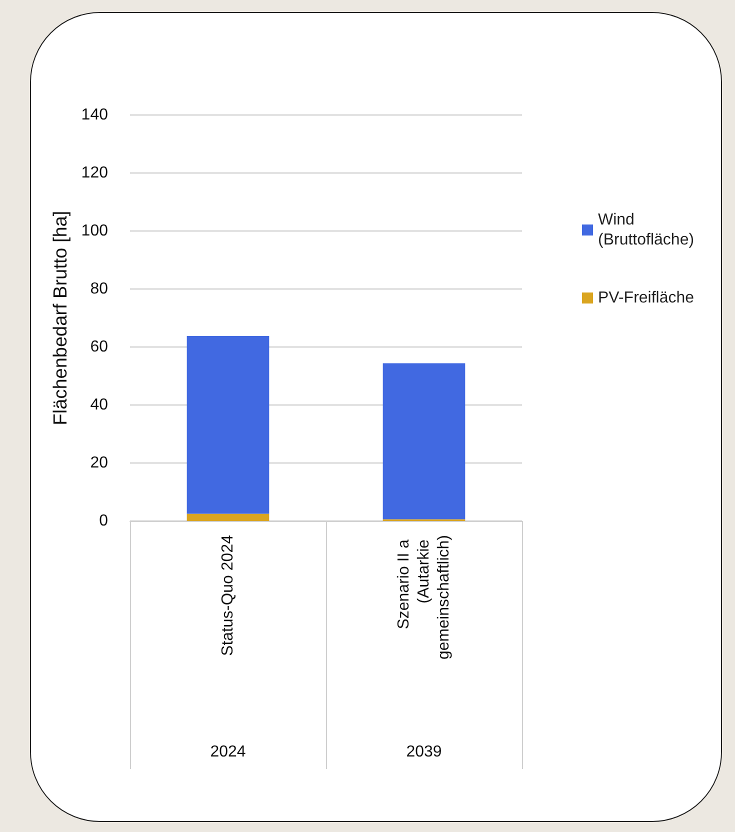  What do you see at coordinates (228, 752) in the screenshot?
I see `text: 2024` at bounding box center [228, 752].